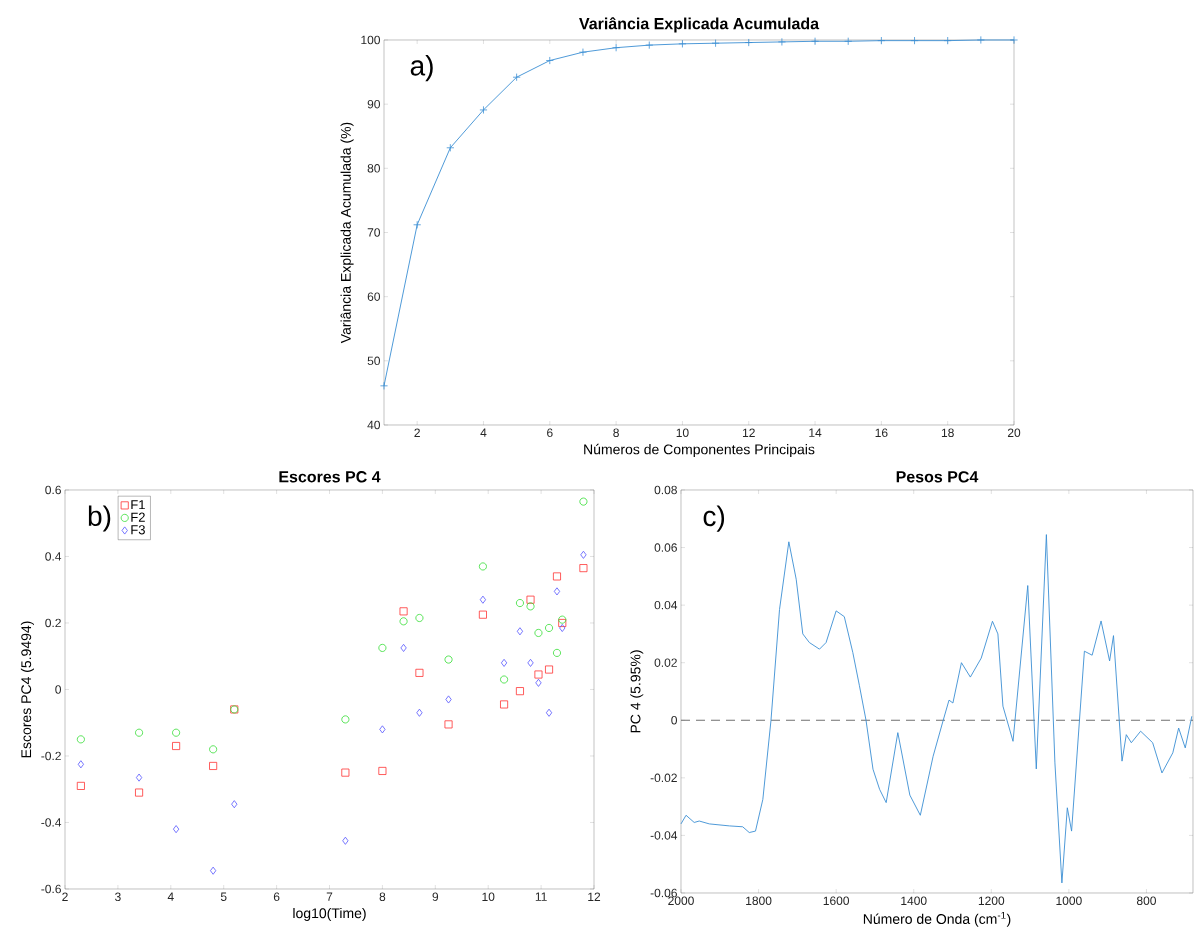 This screenshot has width=1194, height=944. What do you see at coordinates (665, 490) in the screenshot?
I see `y-tick-label: 0.08` at bounding box center [665, 490].